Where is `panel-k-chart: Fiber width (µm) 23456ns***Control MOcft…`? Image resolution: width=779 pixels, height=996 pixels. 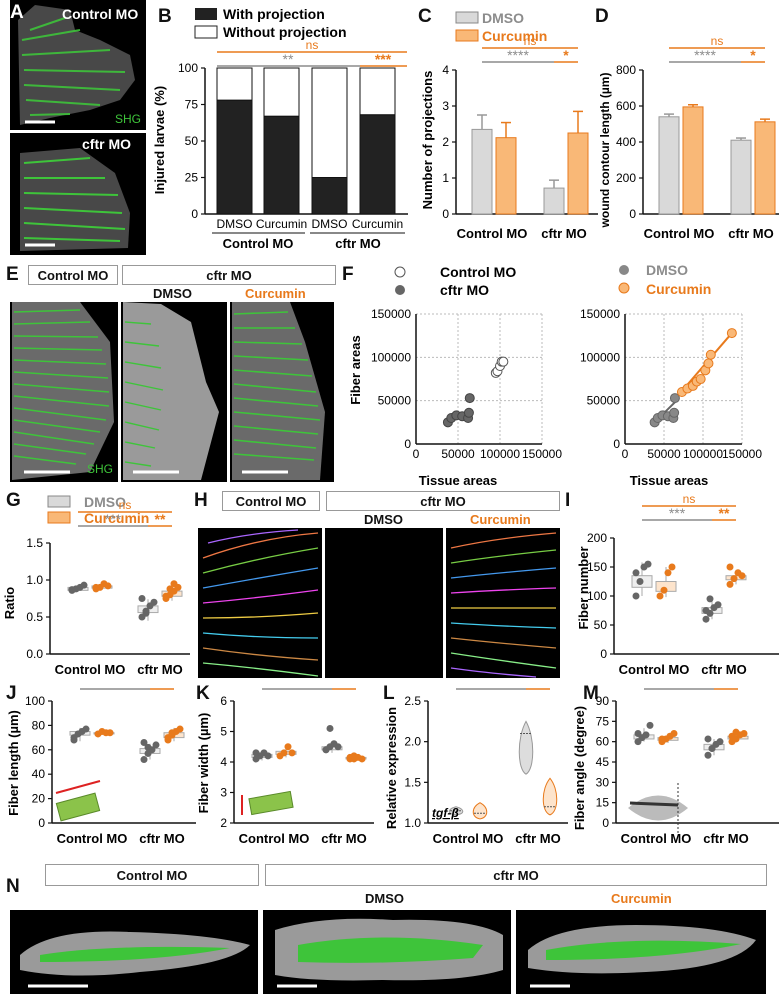 panel-k-chart: Fiber width (µm) 23456ns***Control MOcft… is located at coordinates (285, 764).